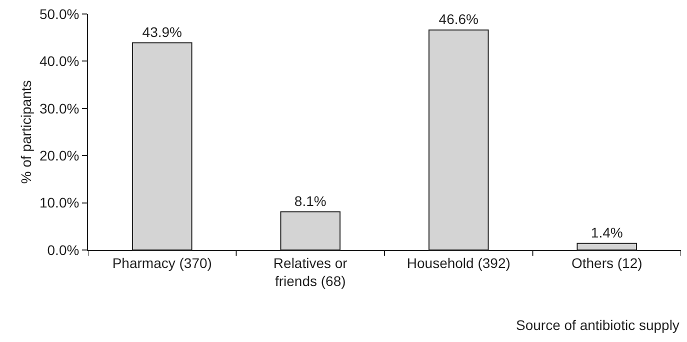 This screenshot has height=342, width=687. What do you see at coordinates (310, 200) in the screenshot?
I see `data-label: 8.1%` at bounding box center [310, 200].